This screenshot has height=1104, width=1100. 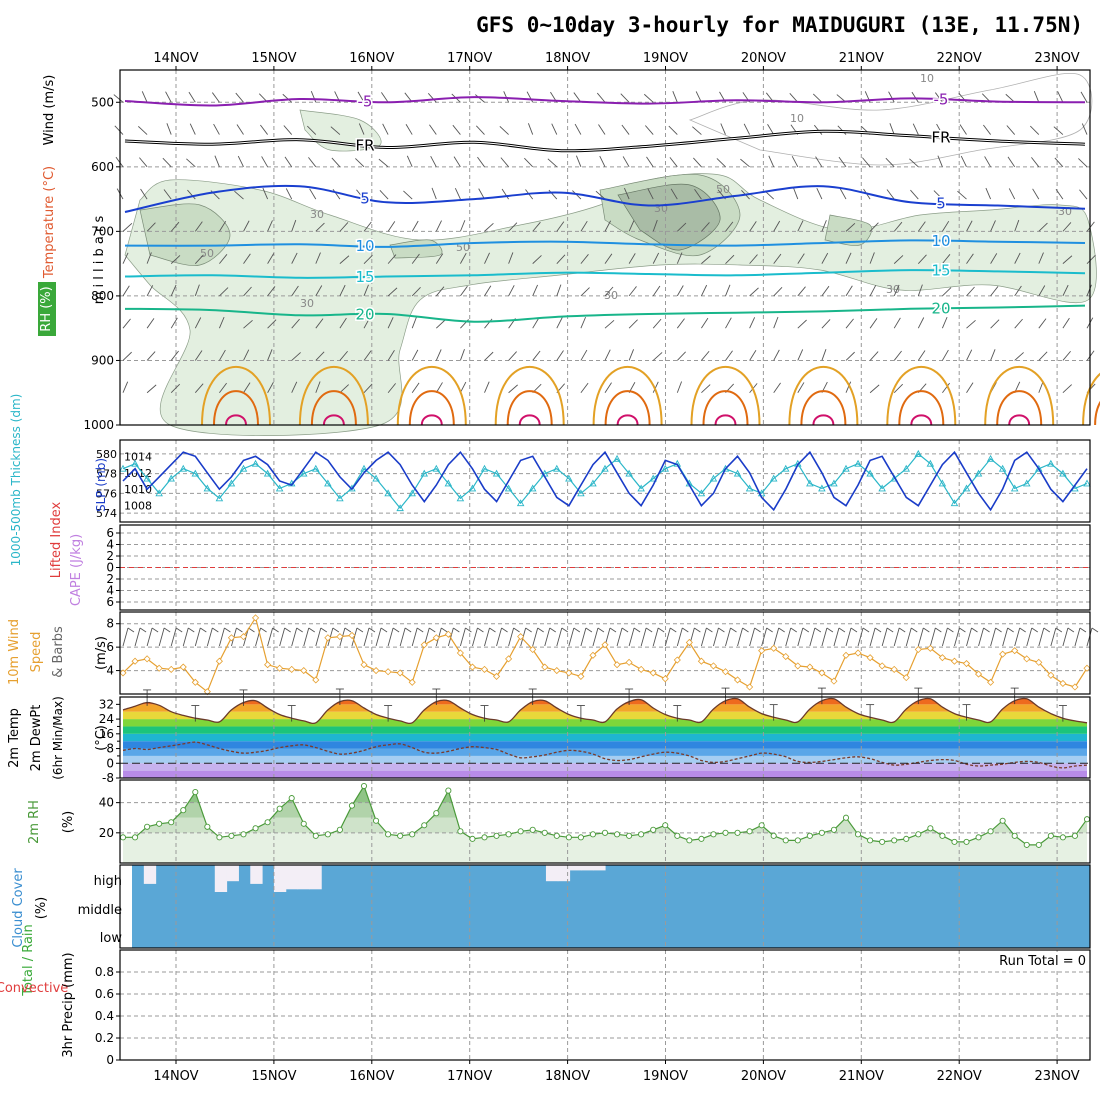 I want to click on wind10m-barbs, so click(x=610, y=637).